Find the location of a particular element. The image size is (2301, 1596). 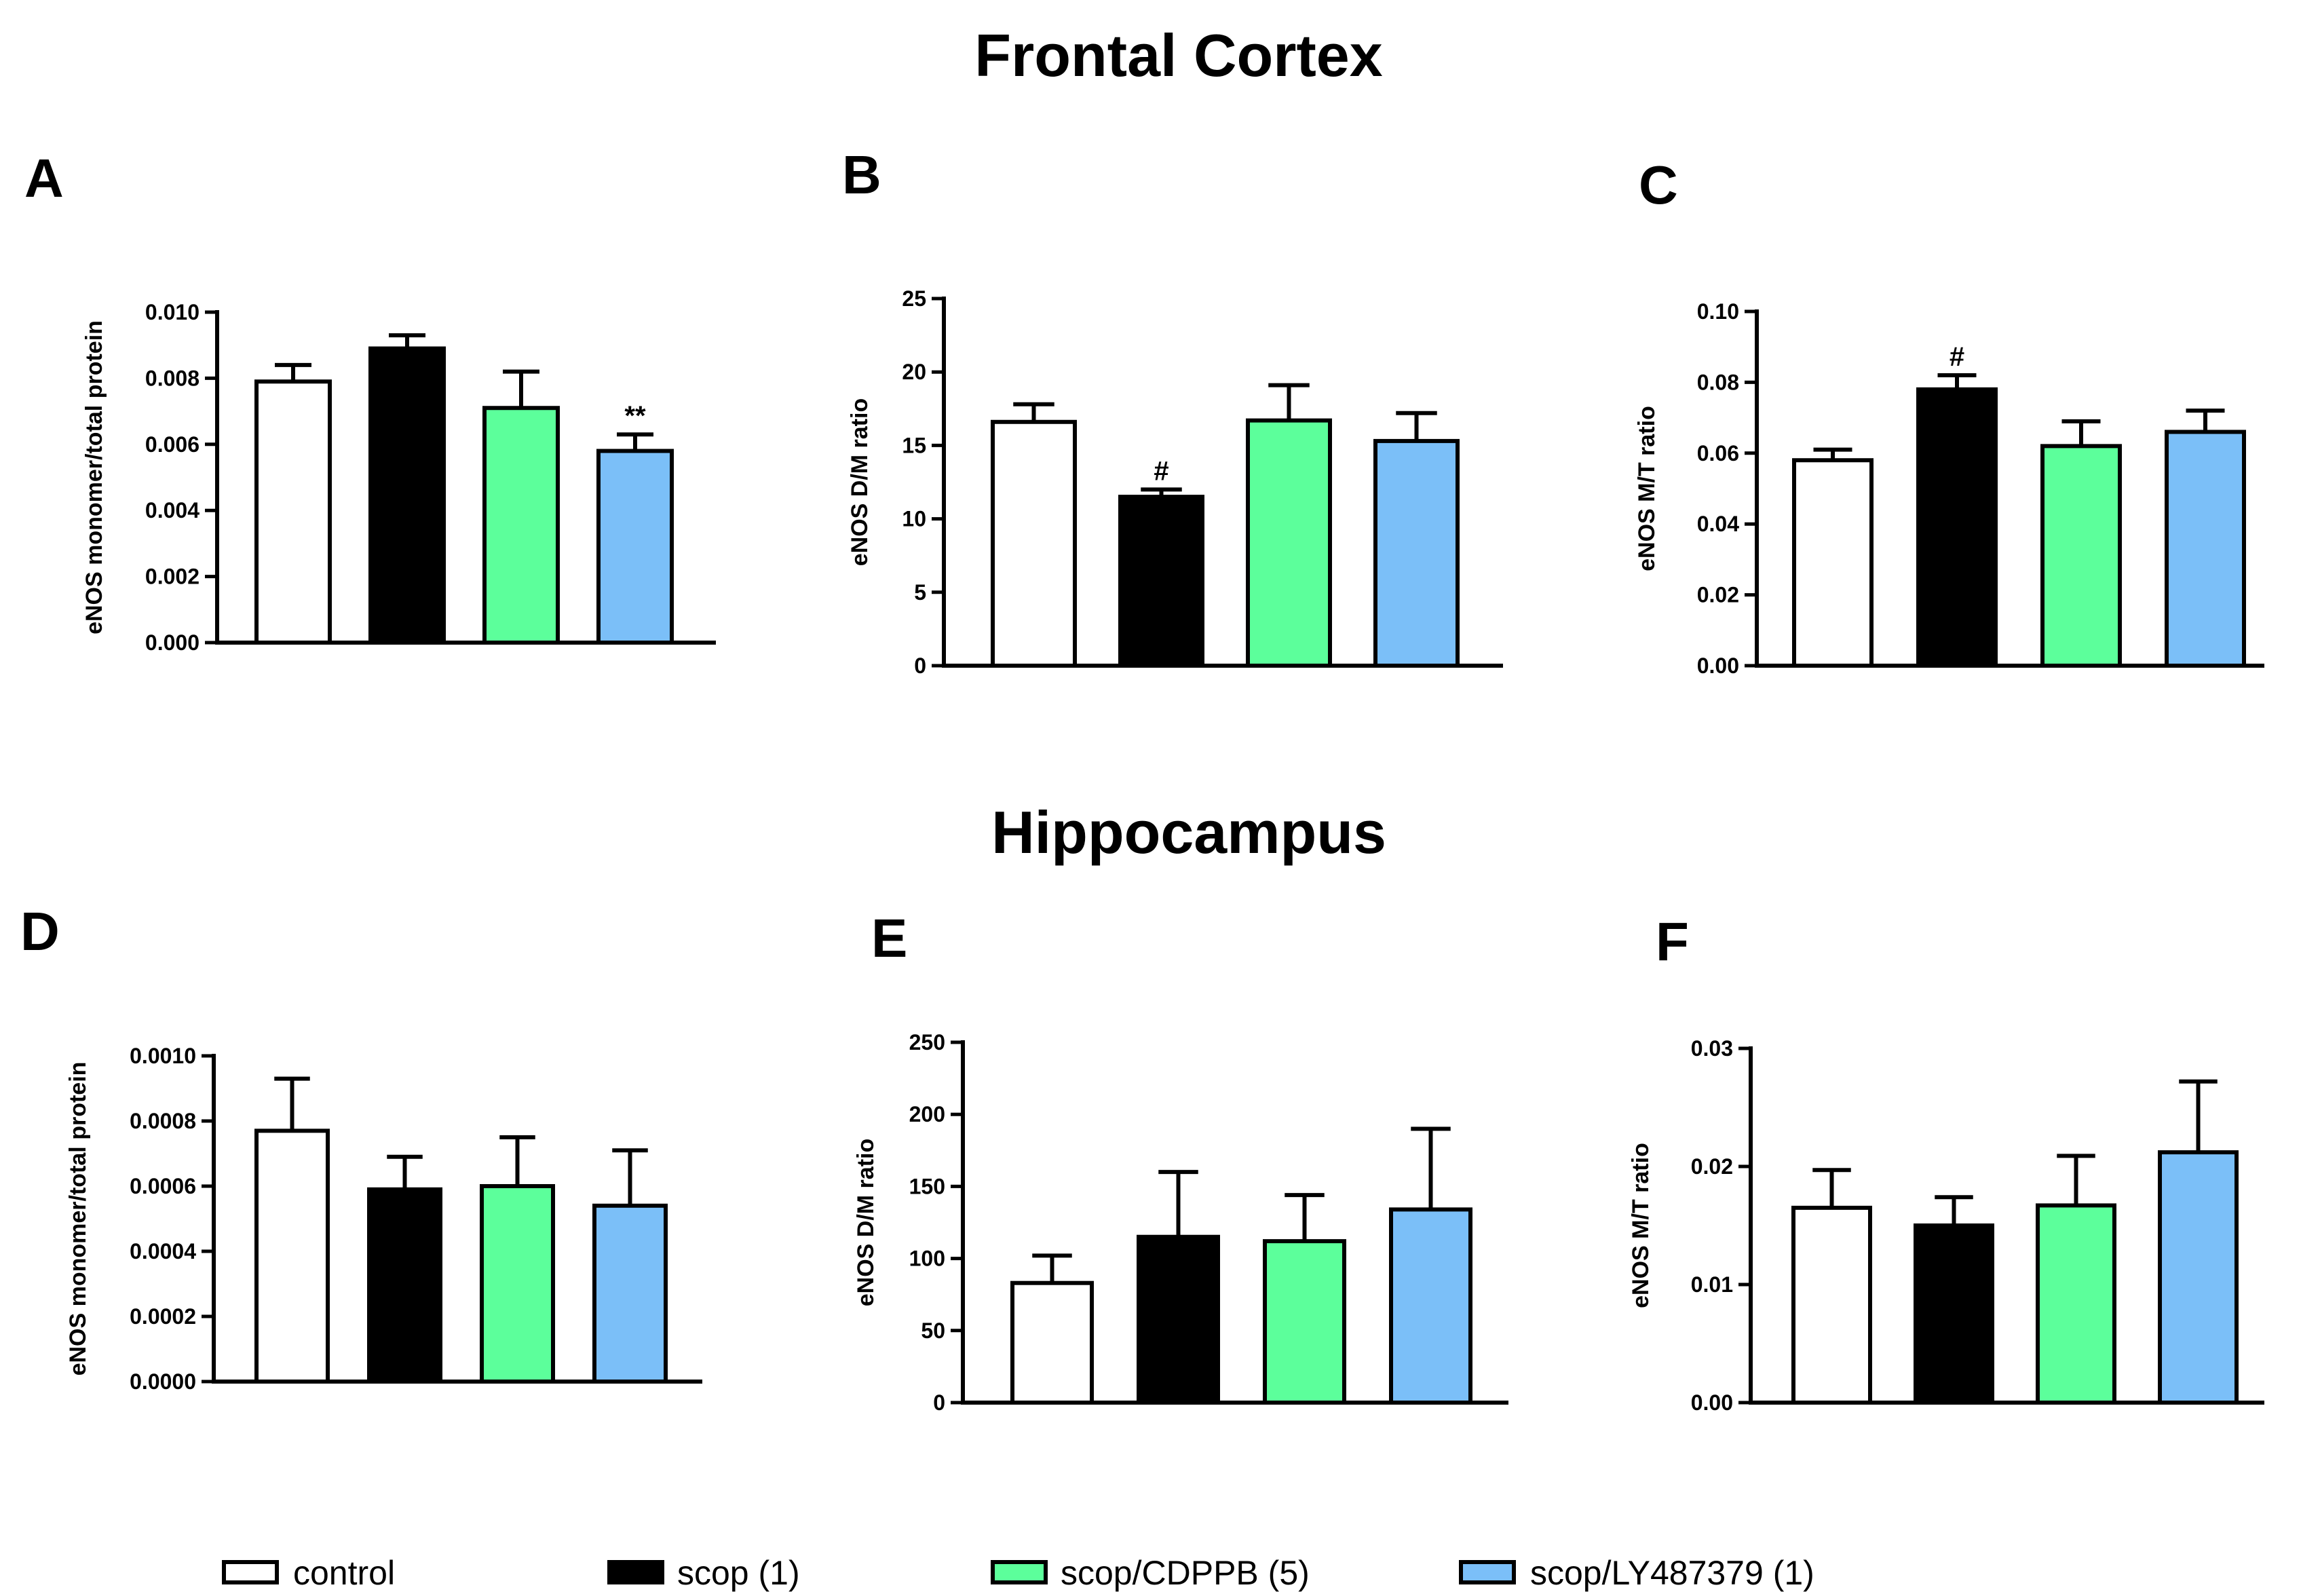

legend-label: scop/LY487379 (1) is located at coordinates (1672, 1573).